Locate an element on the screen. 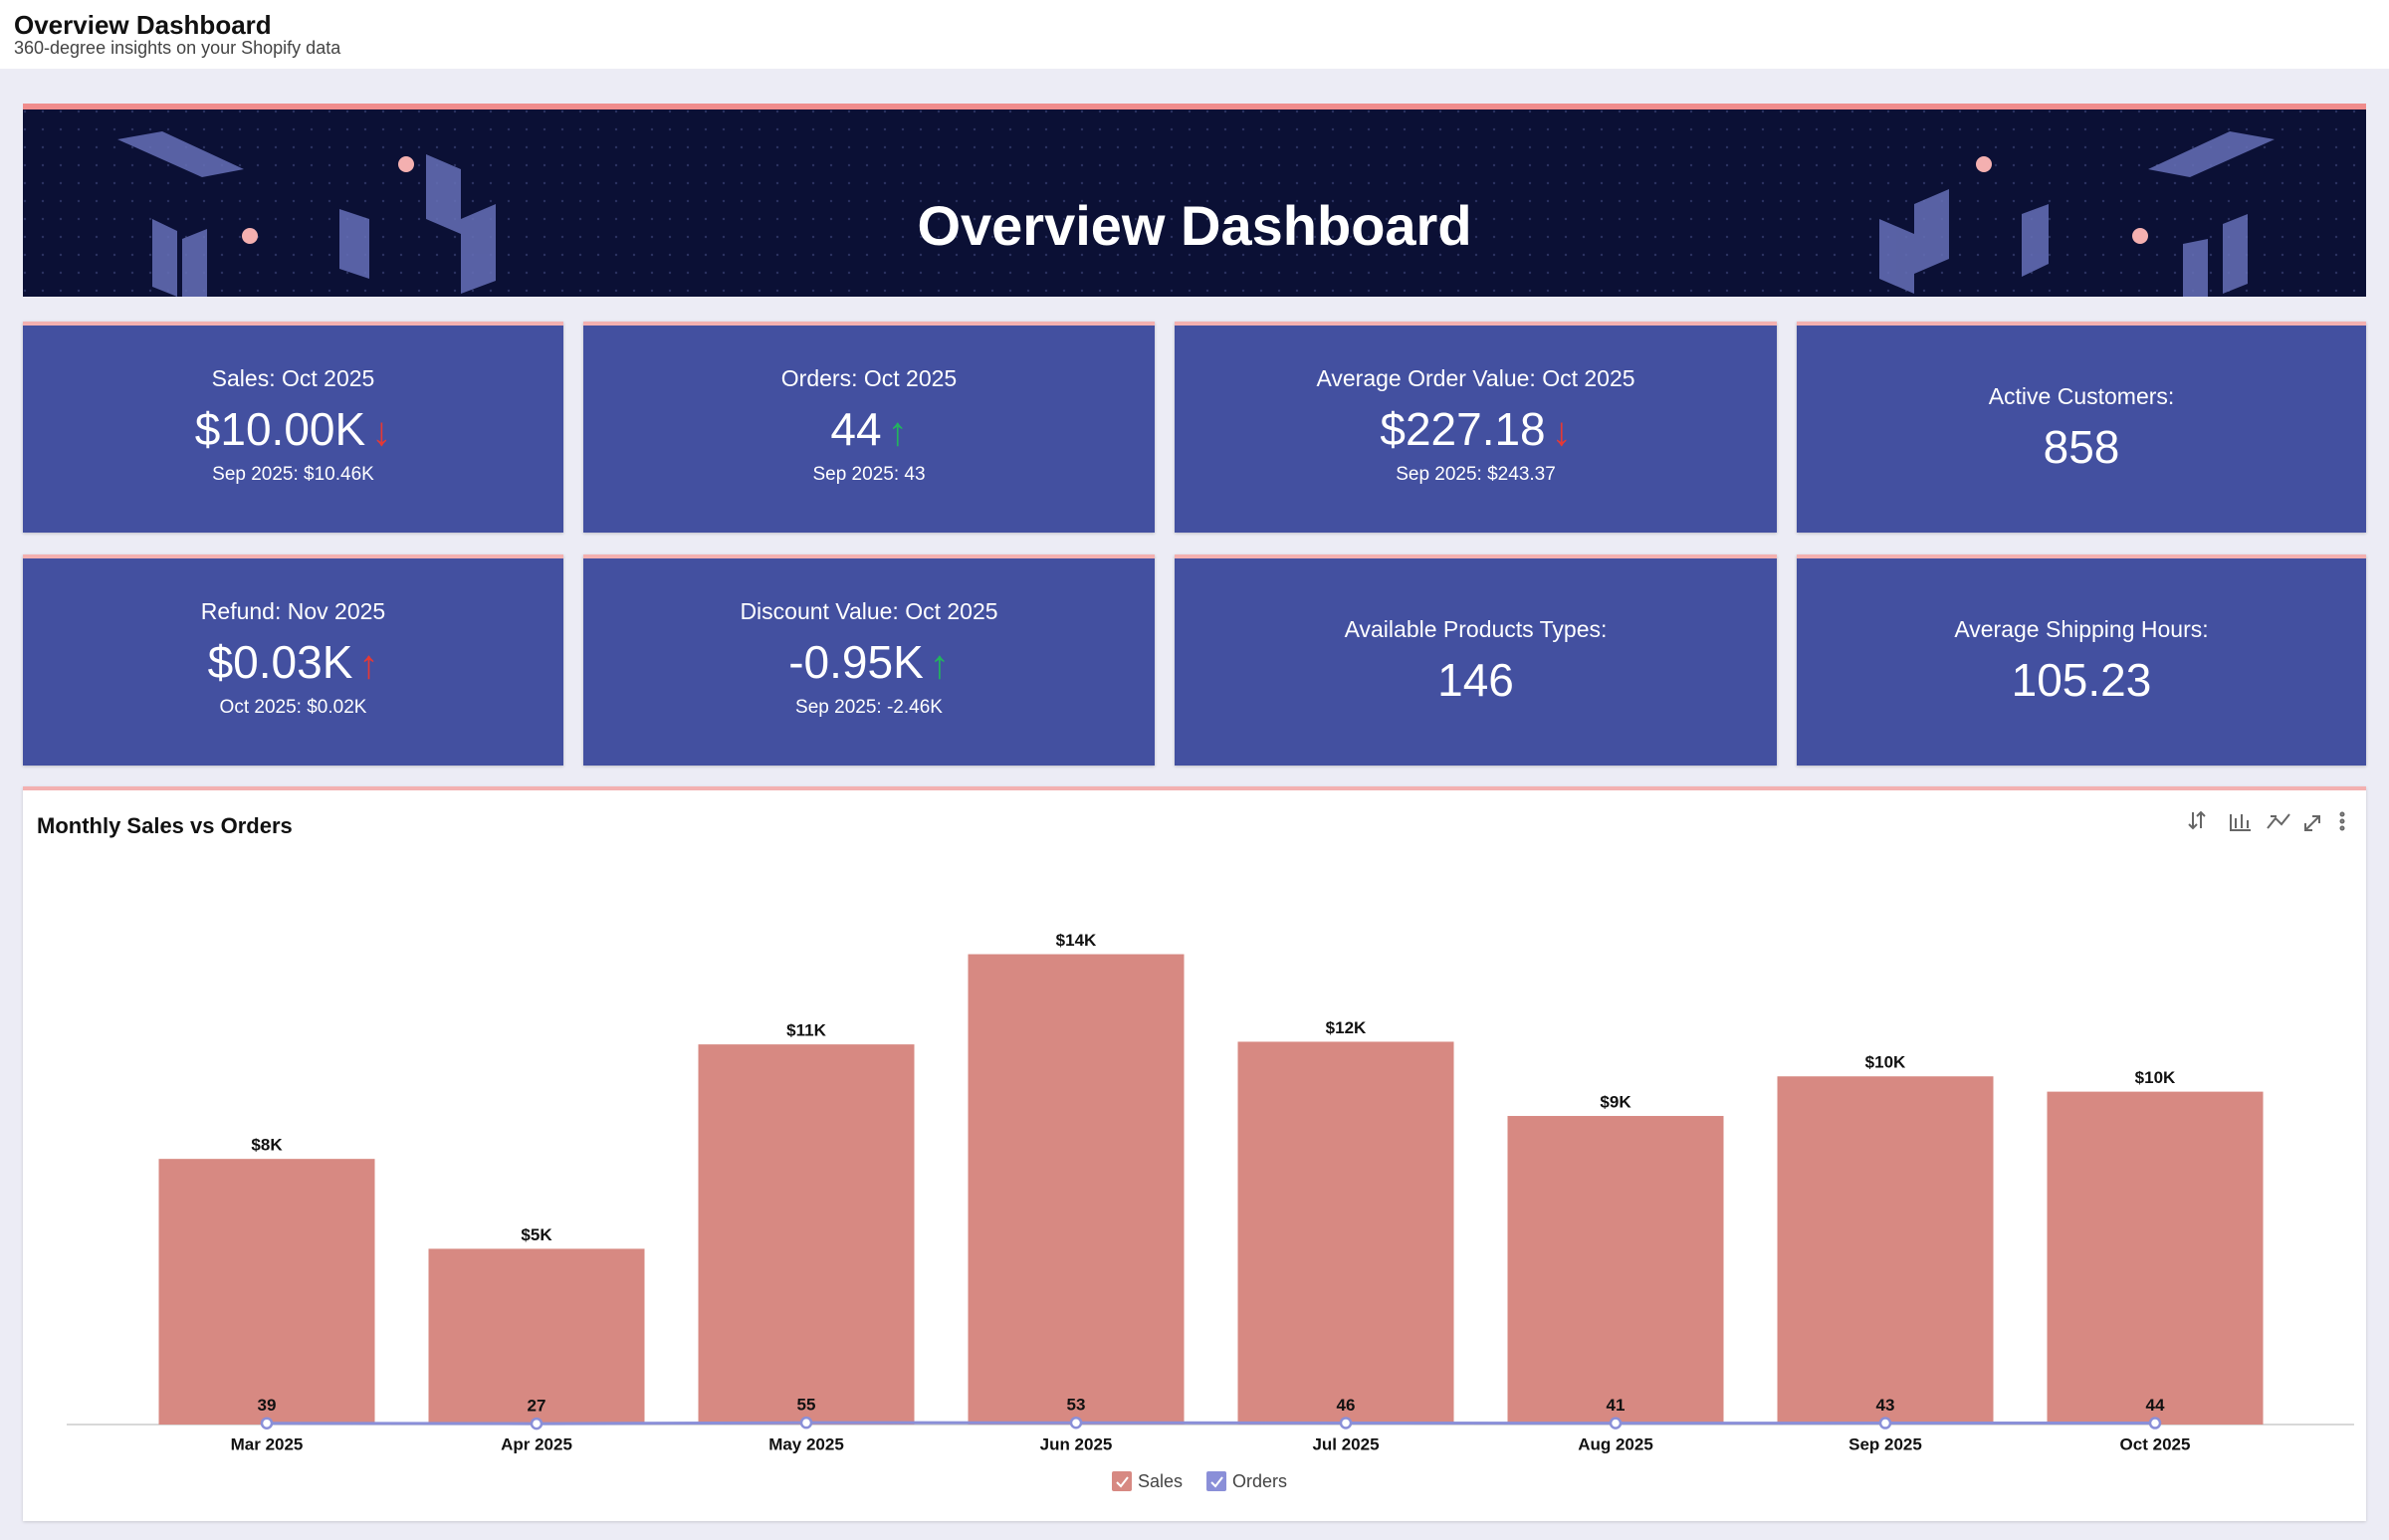 The width and height of the screenshot is (2389, 1540). bar-label: $9K is located at coordinates (1615, 1103).